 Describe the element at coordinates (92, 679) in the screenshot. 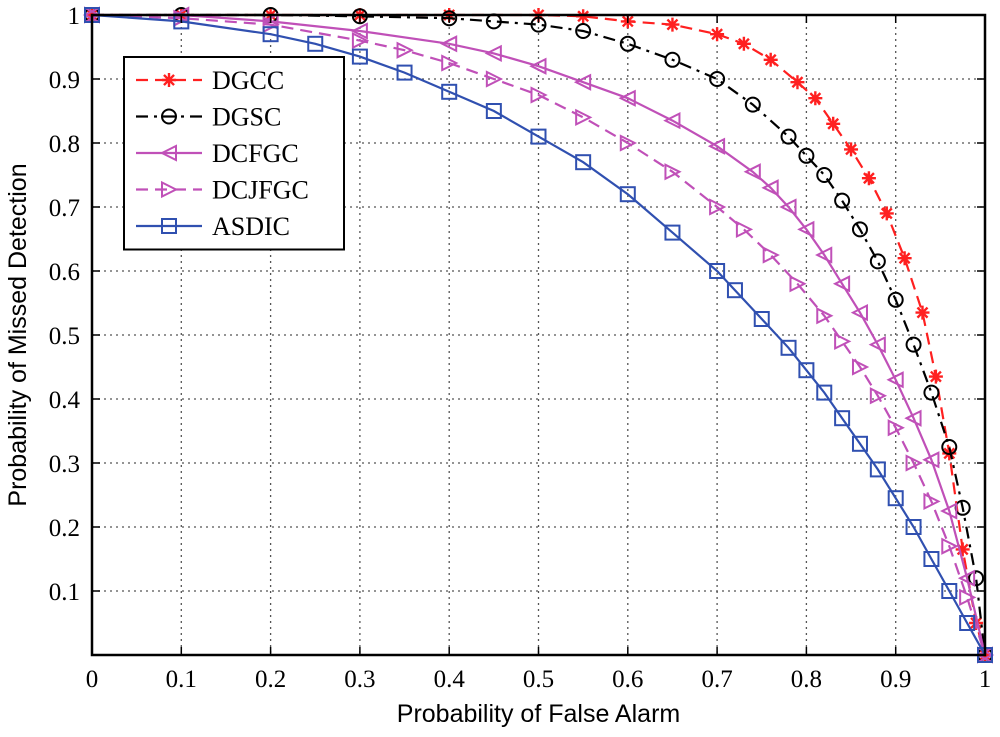

I see `x-tick-label: 0` at that location.